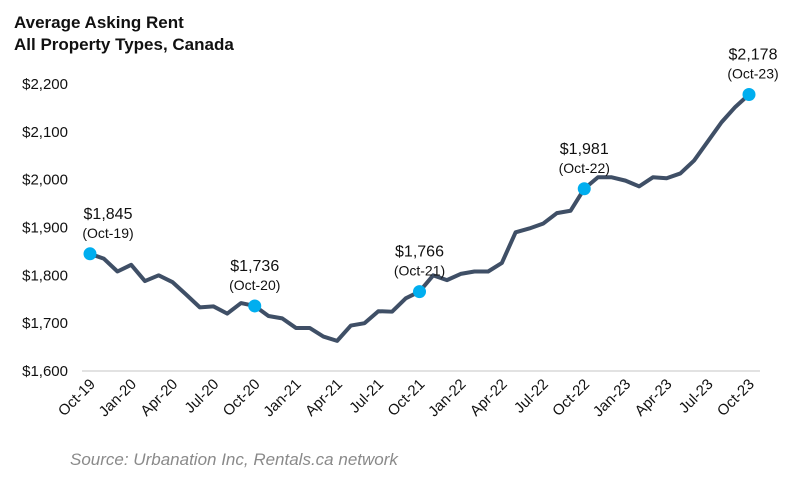 The height and width of the screenshot is (480, 800). What do you see at coordinates (736, 398) in the screenshot?
I see `x-tick-label: Oct-23` at bounding box center [736, 398].